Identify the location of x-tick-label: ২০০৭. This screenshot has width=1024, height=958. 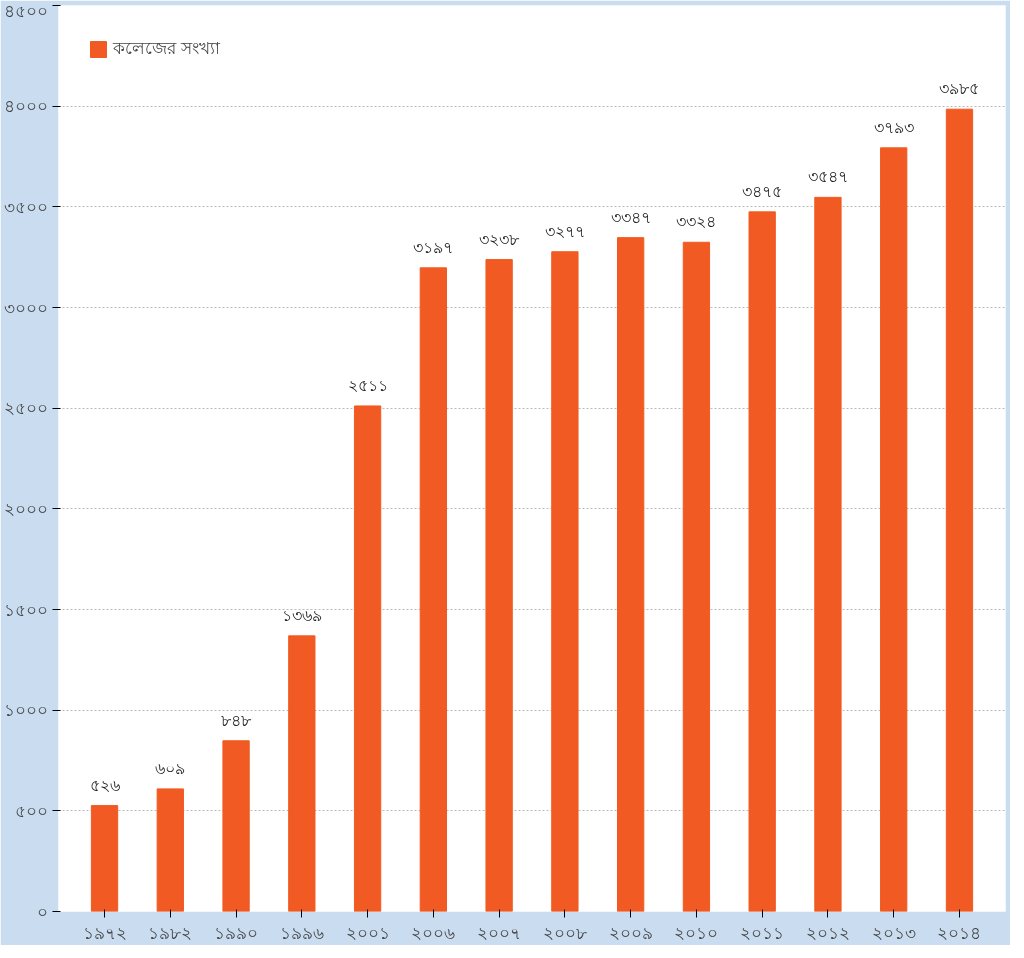
(499, 932).